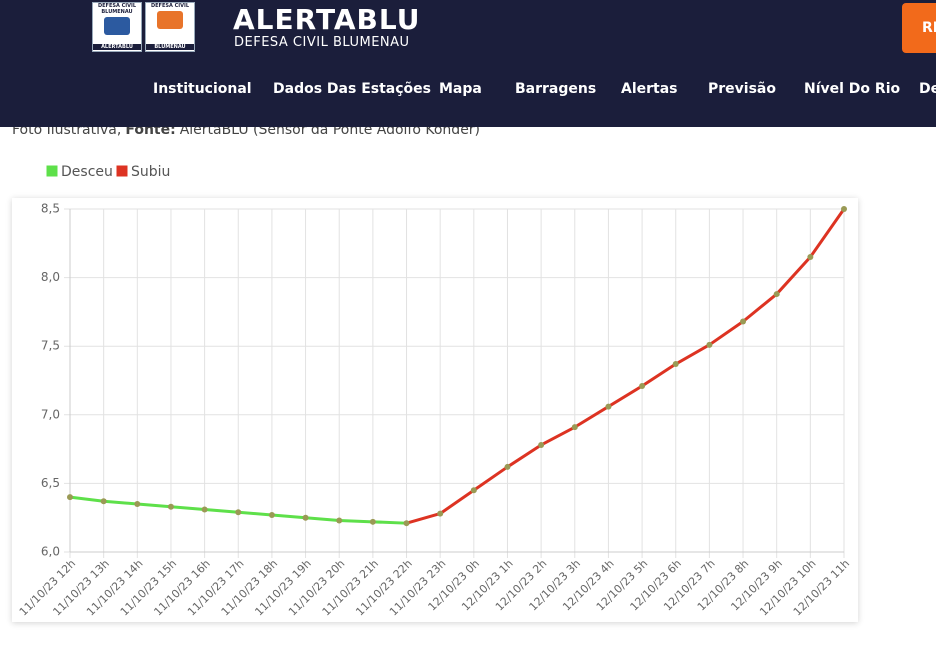 The image size is (936, 665). I want to click on y-tick-label: 8,5, so click(50, 209).